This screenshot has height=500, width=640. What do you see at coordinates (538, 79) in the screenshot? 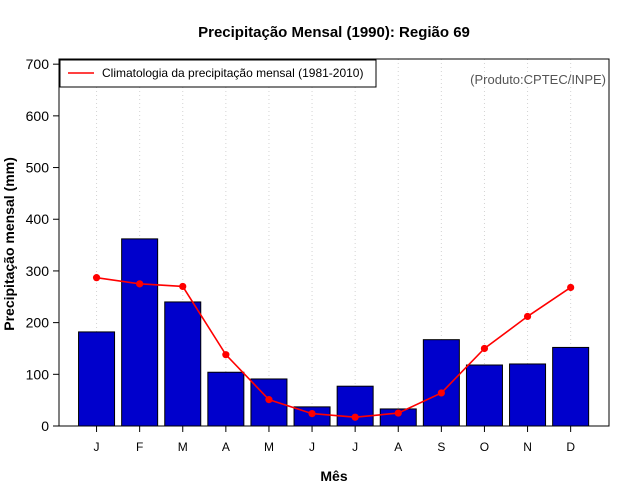
I see `source-annotation: (Produto:CPTEC/INPE)` at bounding box center [538, 79].